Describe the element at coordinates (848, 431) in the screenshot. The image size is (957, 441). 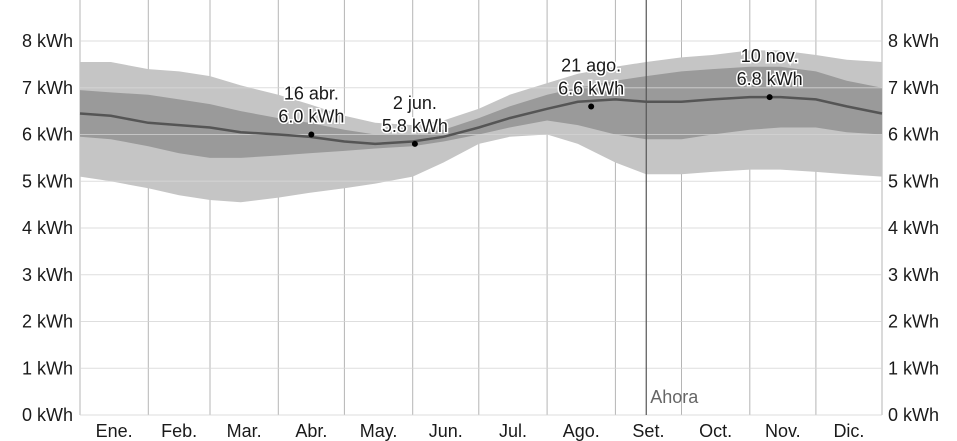
I see `month-label: Dic.` at that location.